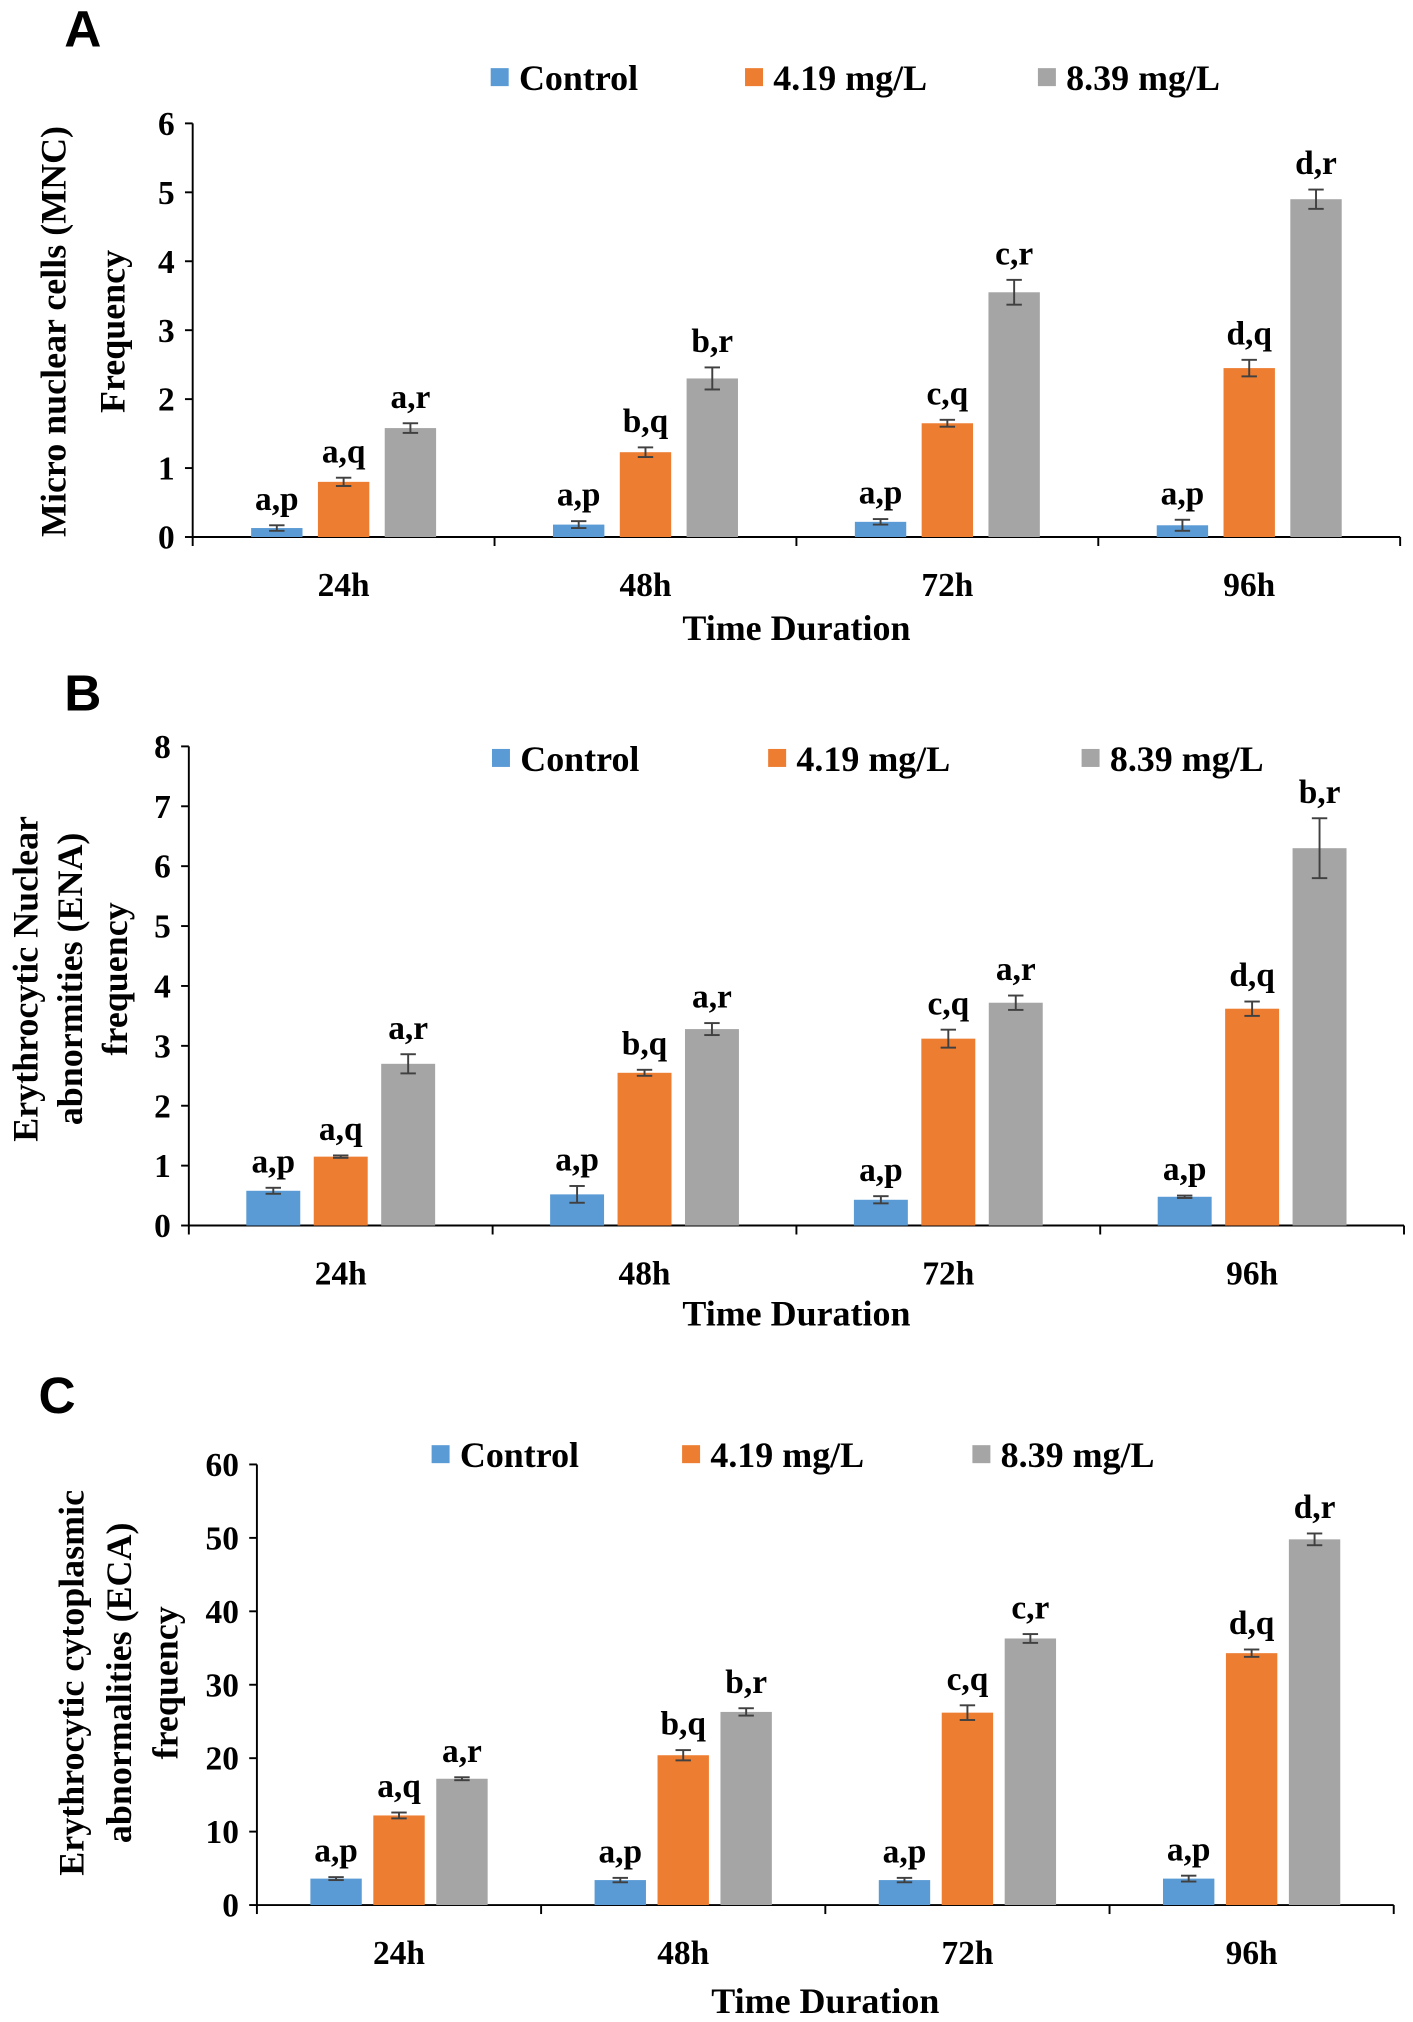 This screenshot has height=2022, width=1413. Describe the element at coordinates (222, 1832) in the screenshot. I see `y-tick-label: 10` at that location.